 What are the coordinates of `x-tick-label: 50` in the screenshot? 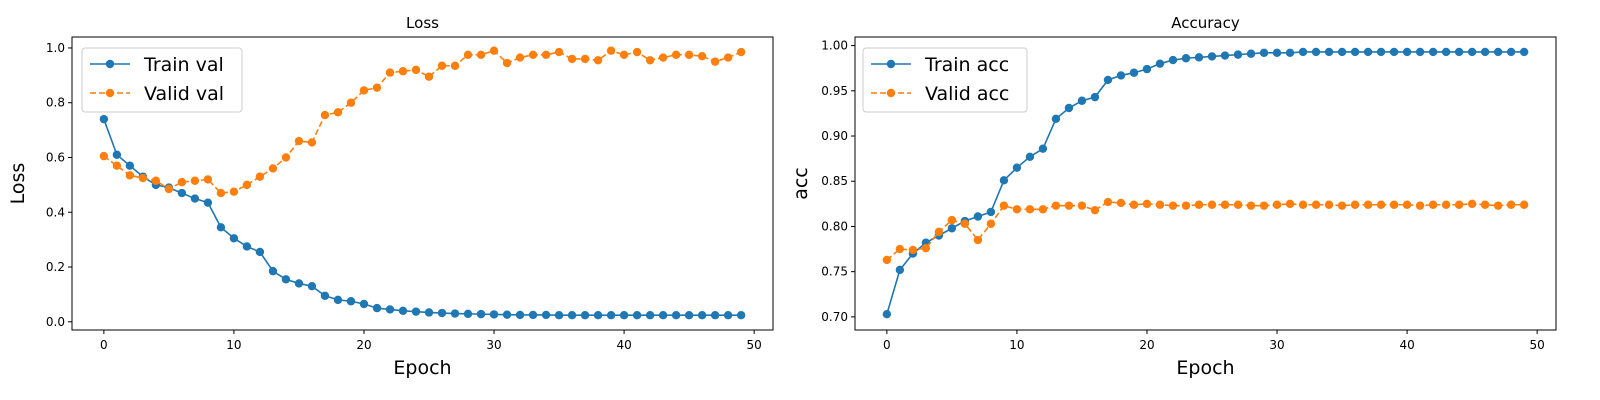 It's located at (1537, 345).